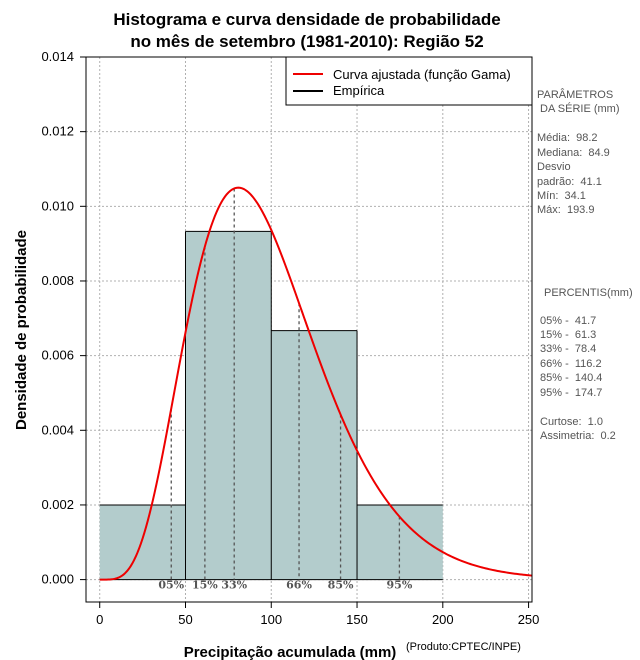 Image resolution: width=640 pixels, height=660 pixels. Describe the element at coordinates (400, 585) in the screenshot. I see `percentile-label-95: 95%` at that location.